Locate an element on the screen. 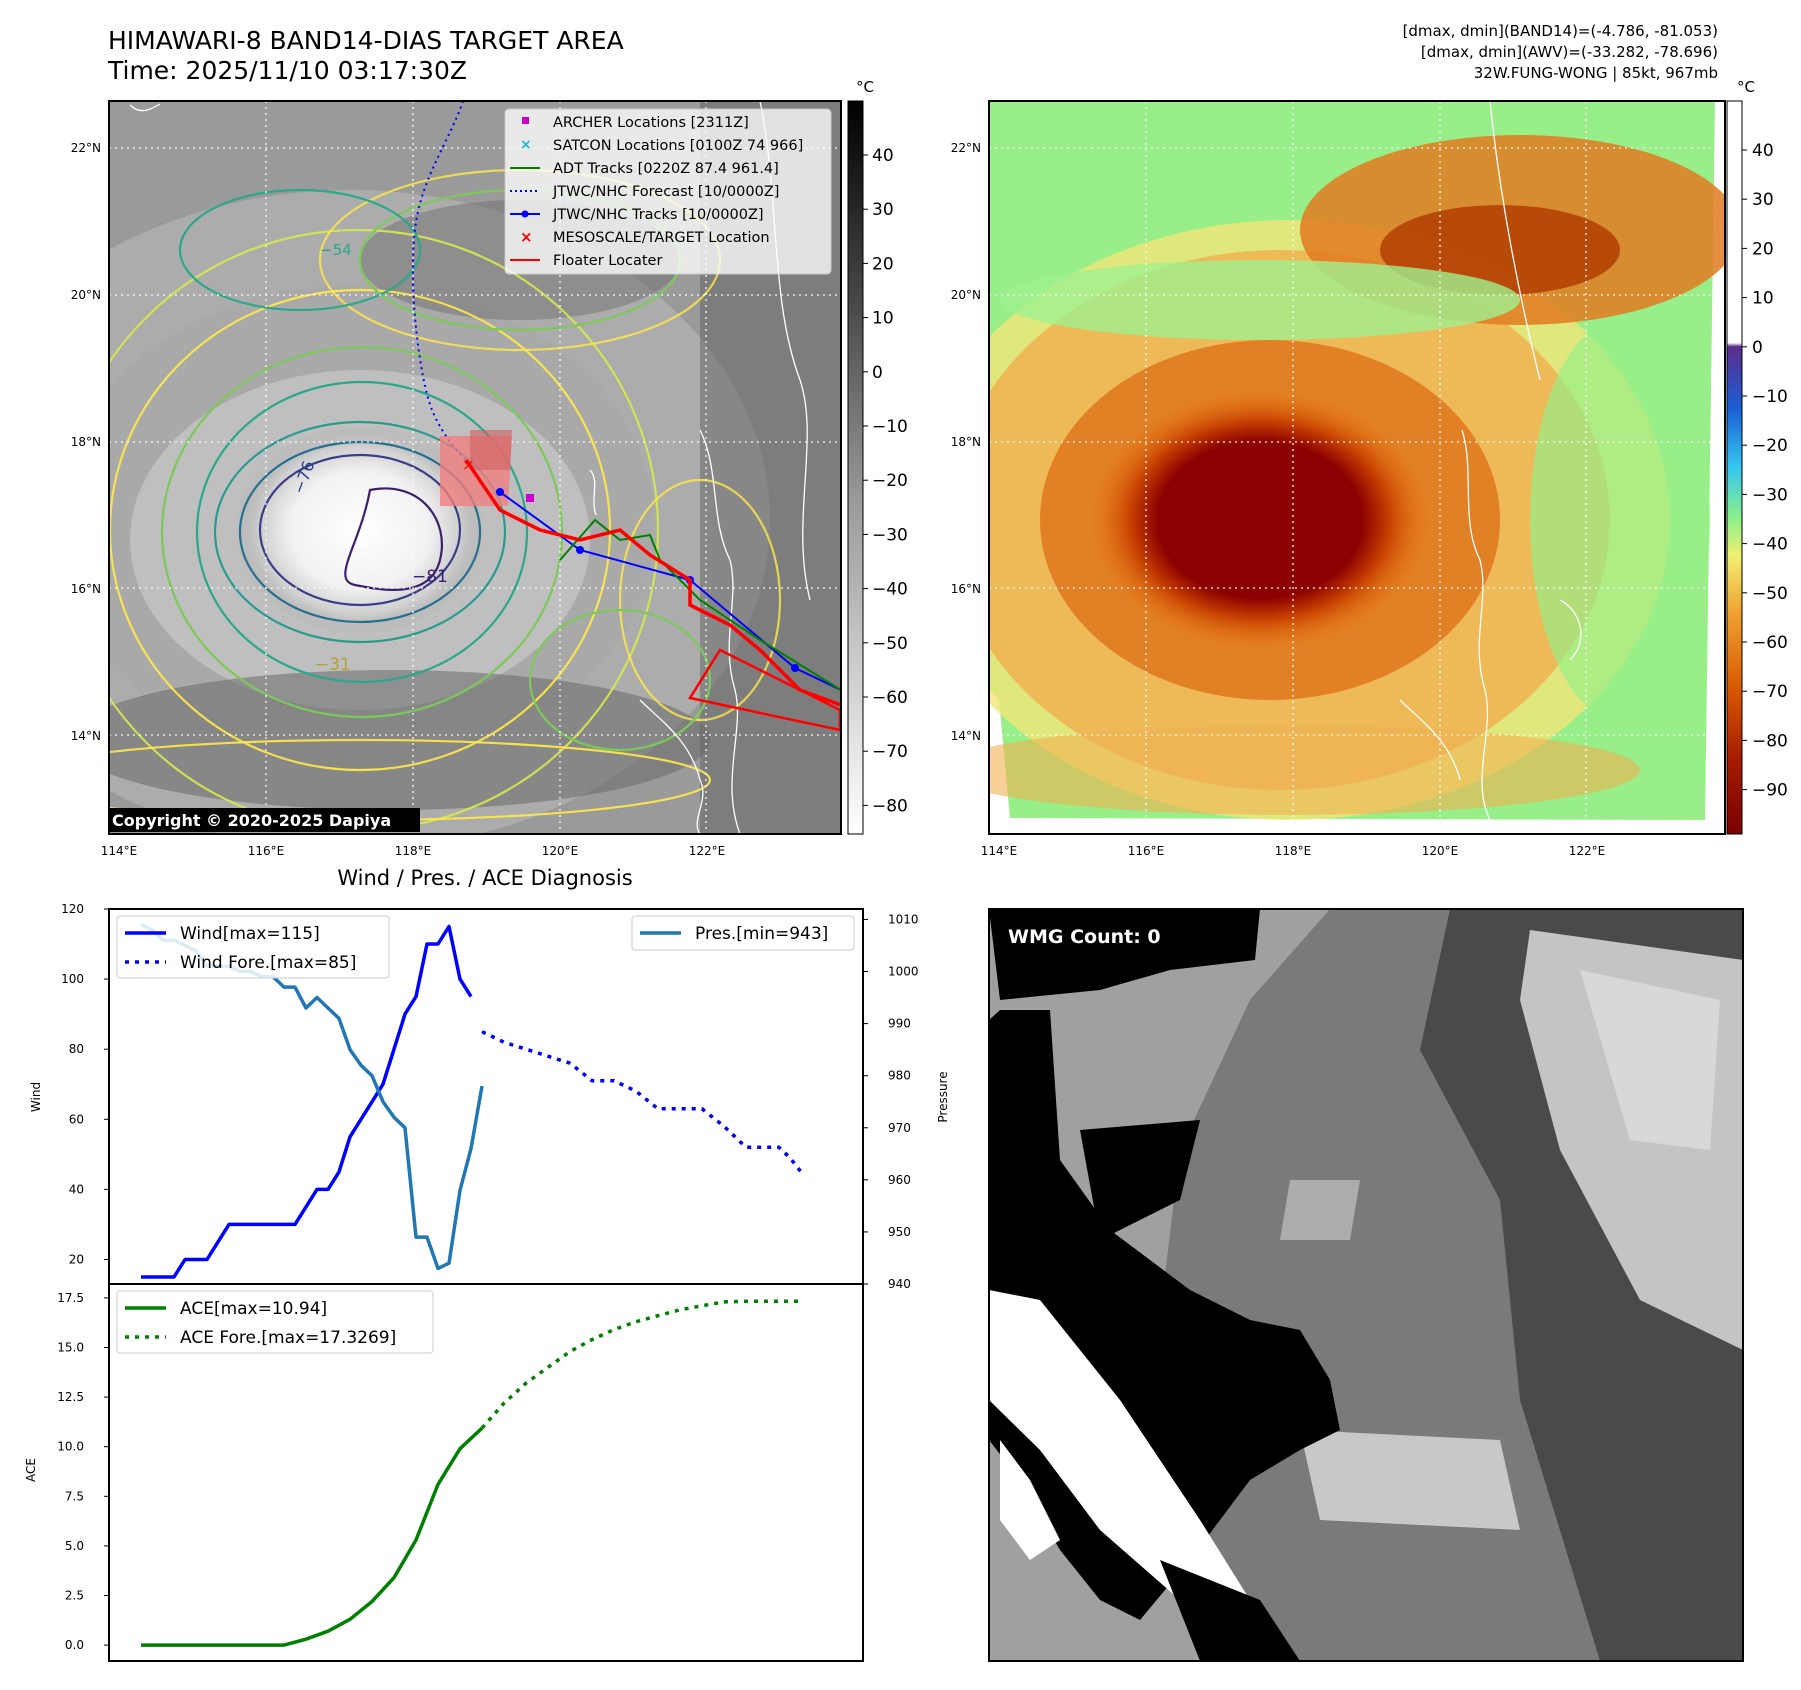  colorbar-tick-label: 30 is located at coordinates (1763, 200).